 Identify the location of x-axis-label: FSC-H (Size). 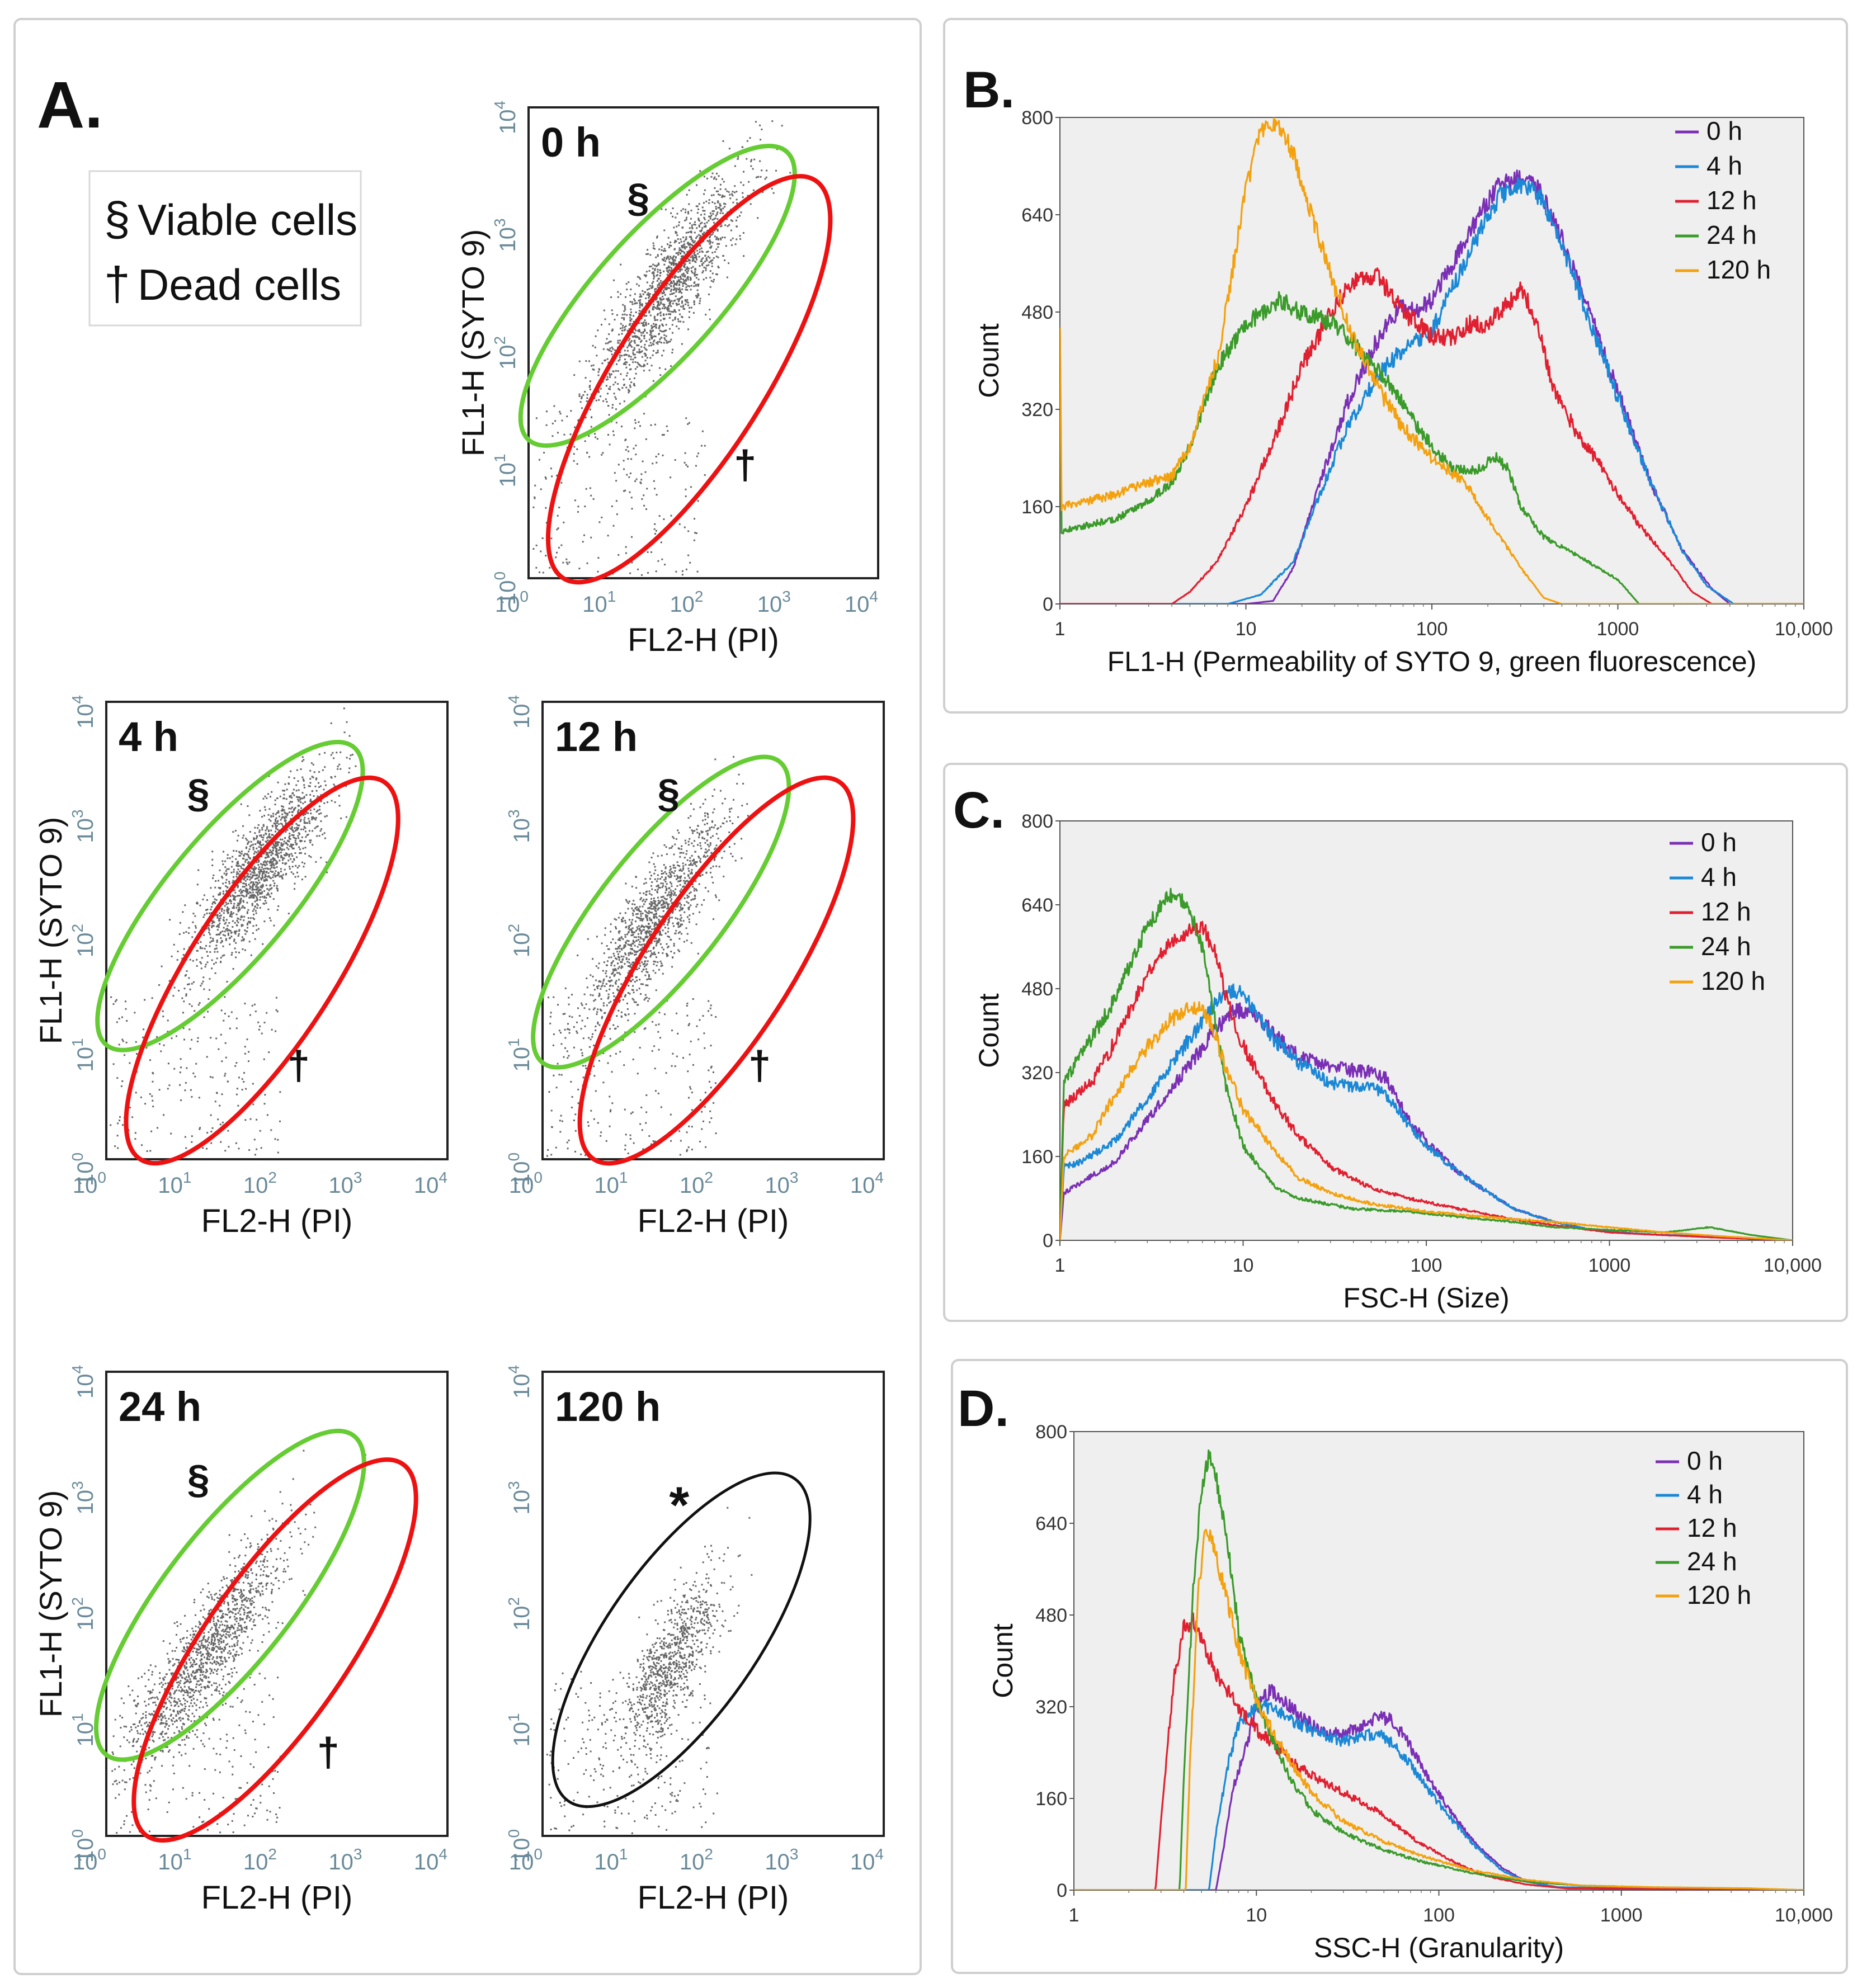
(1426, 1298).